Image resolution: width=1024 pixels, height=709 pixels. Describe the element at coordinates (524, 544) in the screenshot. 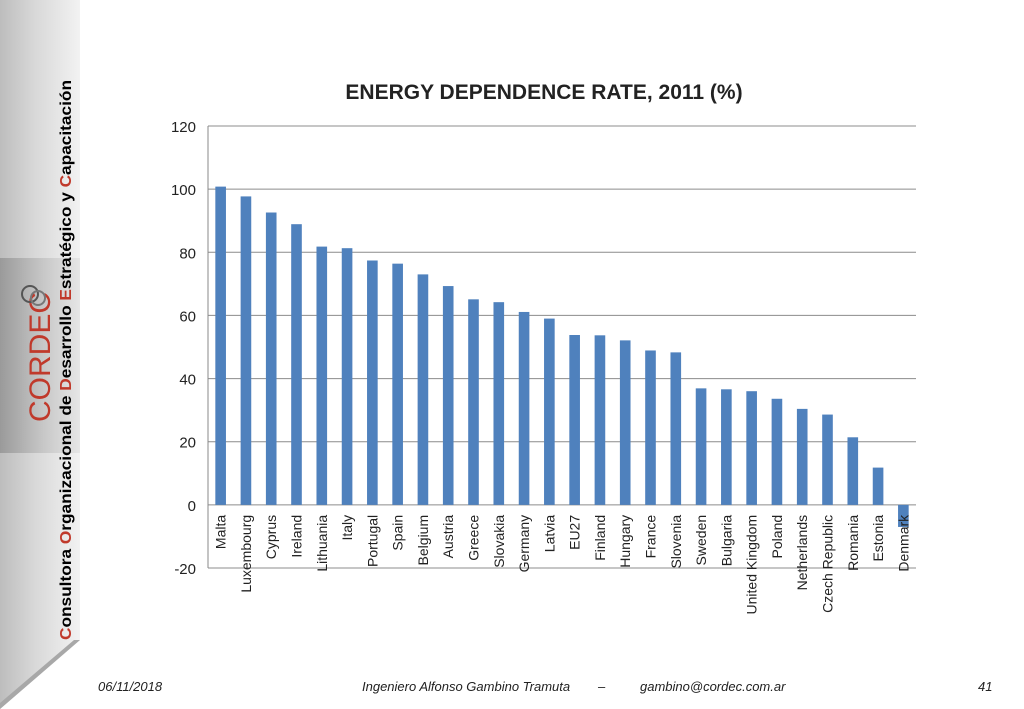

I see `x-tick-label: Germany` at that location.